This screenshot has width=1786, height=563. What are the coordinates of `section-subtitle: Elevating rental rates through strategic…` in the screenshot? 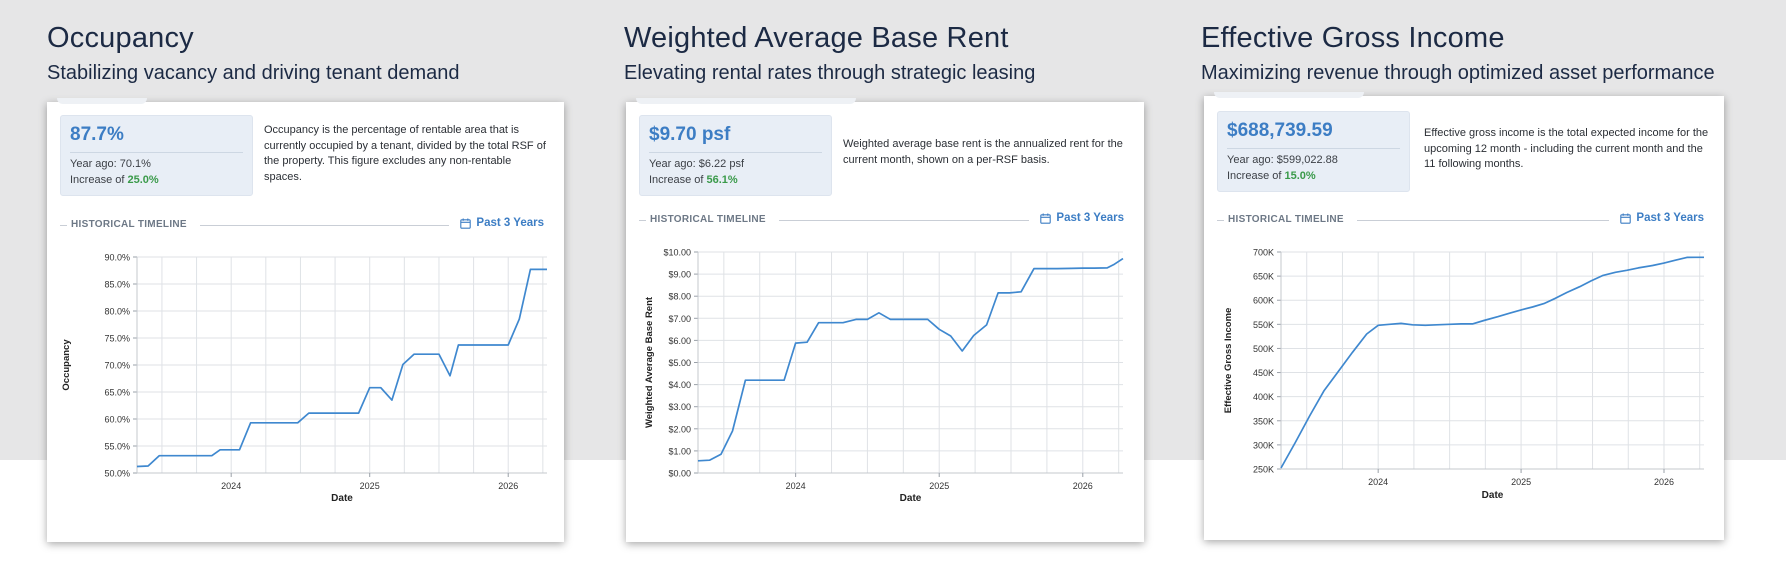 It's located at (830, 73).